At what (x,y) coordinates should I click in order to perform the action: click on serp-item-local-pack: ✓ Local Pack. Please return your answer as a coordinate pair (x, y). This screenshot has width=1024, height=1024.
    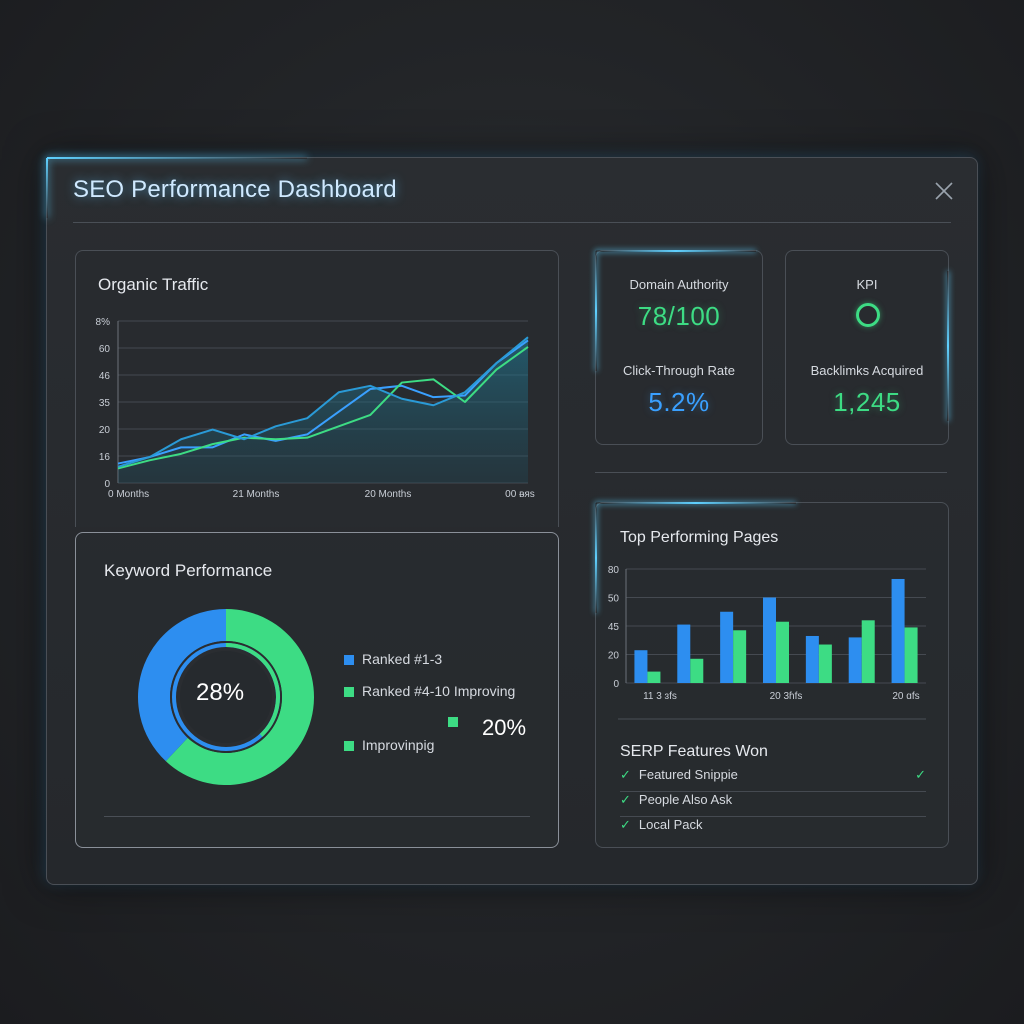
    Looking at the image, I should click on (773, 829).